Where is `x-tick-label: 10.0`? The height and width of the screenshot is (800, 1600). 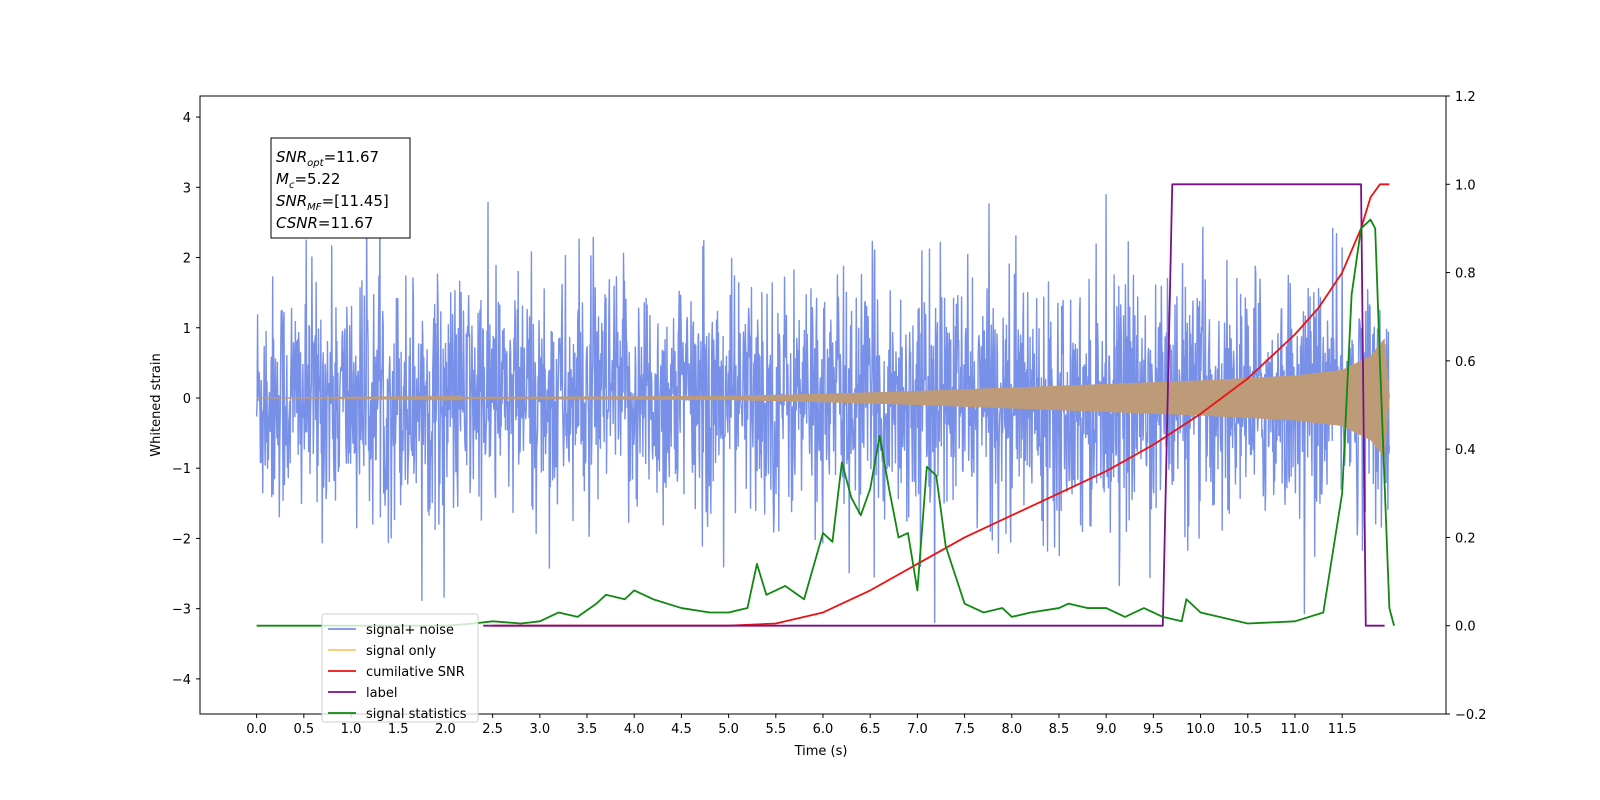
x-tick-label: 10.0 is located at coordinates (1200, 729).